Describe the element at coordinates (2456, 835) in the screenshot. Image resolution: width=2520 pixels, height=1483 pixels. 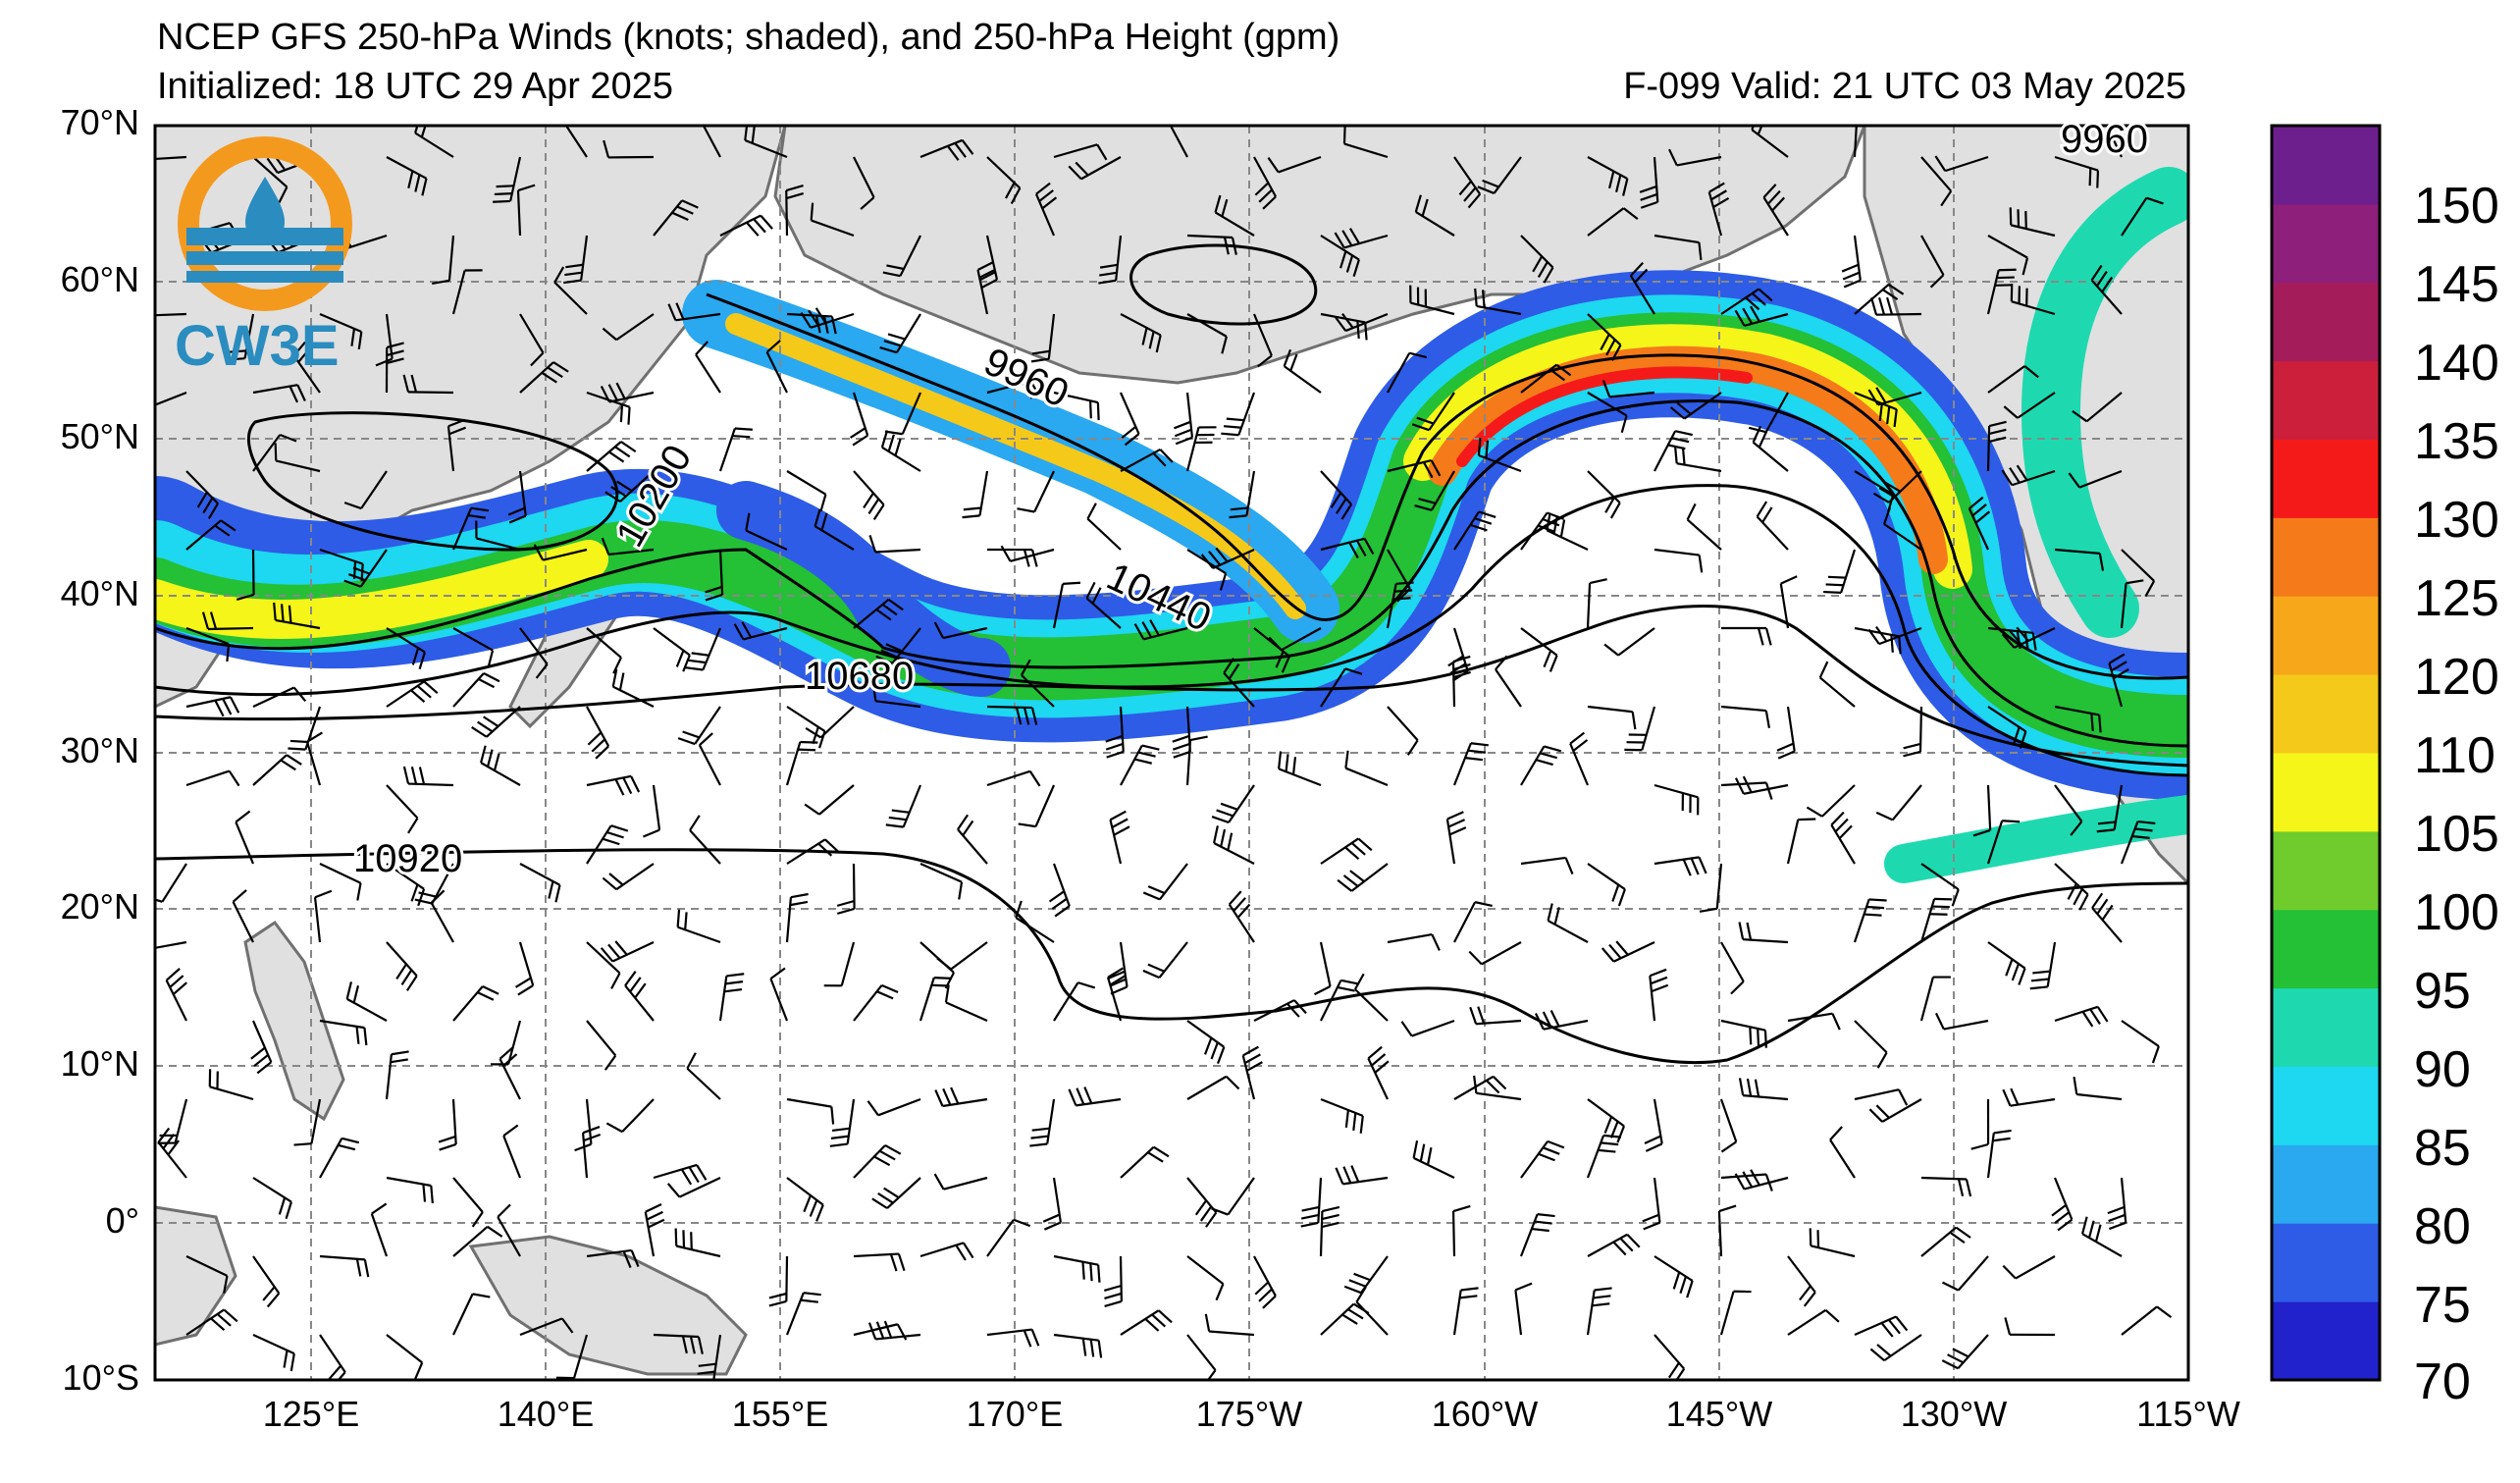
I see `colorbar-tick: 105` at that location.